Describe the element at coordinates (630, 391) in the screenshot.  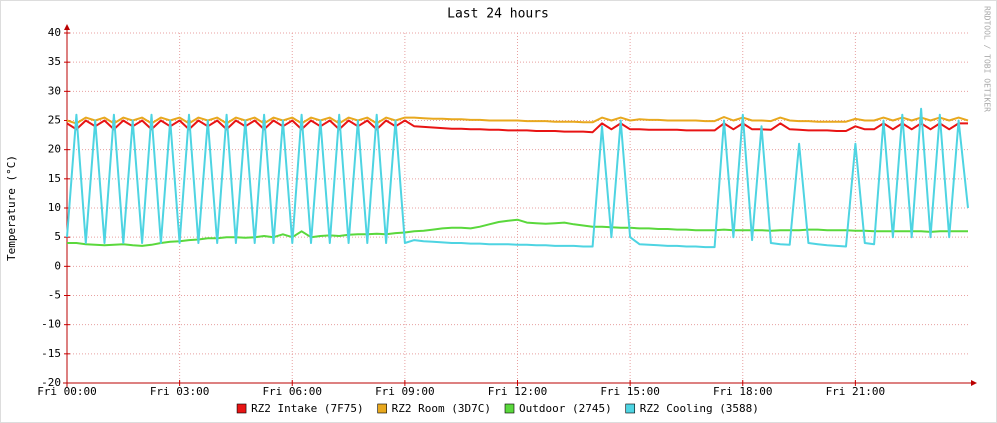
I see `x-tick-label: Fri 15:00` at that location.